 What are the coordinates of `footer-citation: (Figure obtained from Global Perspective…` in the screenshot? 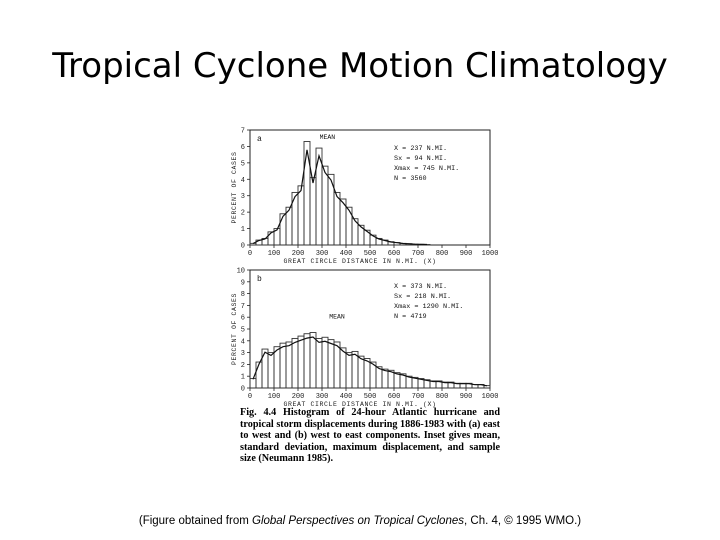 It's located at (360, 521).